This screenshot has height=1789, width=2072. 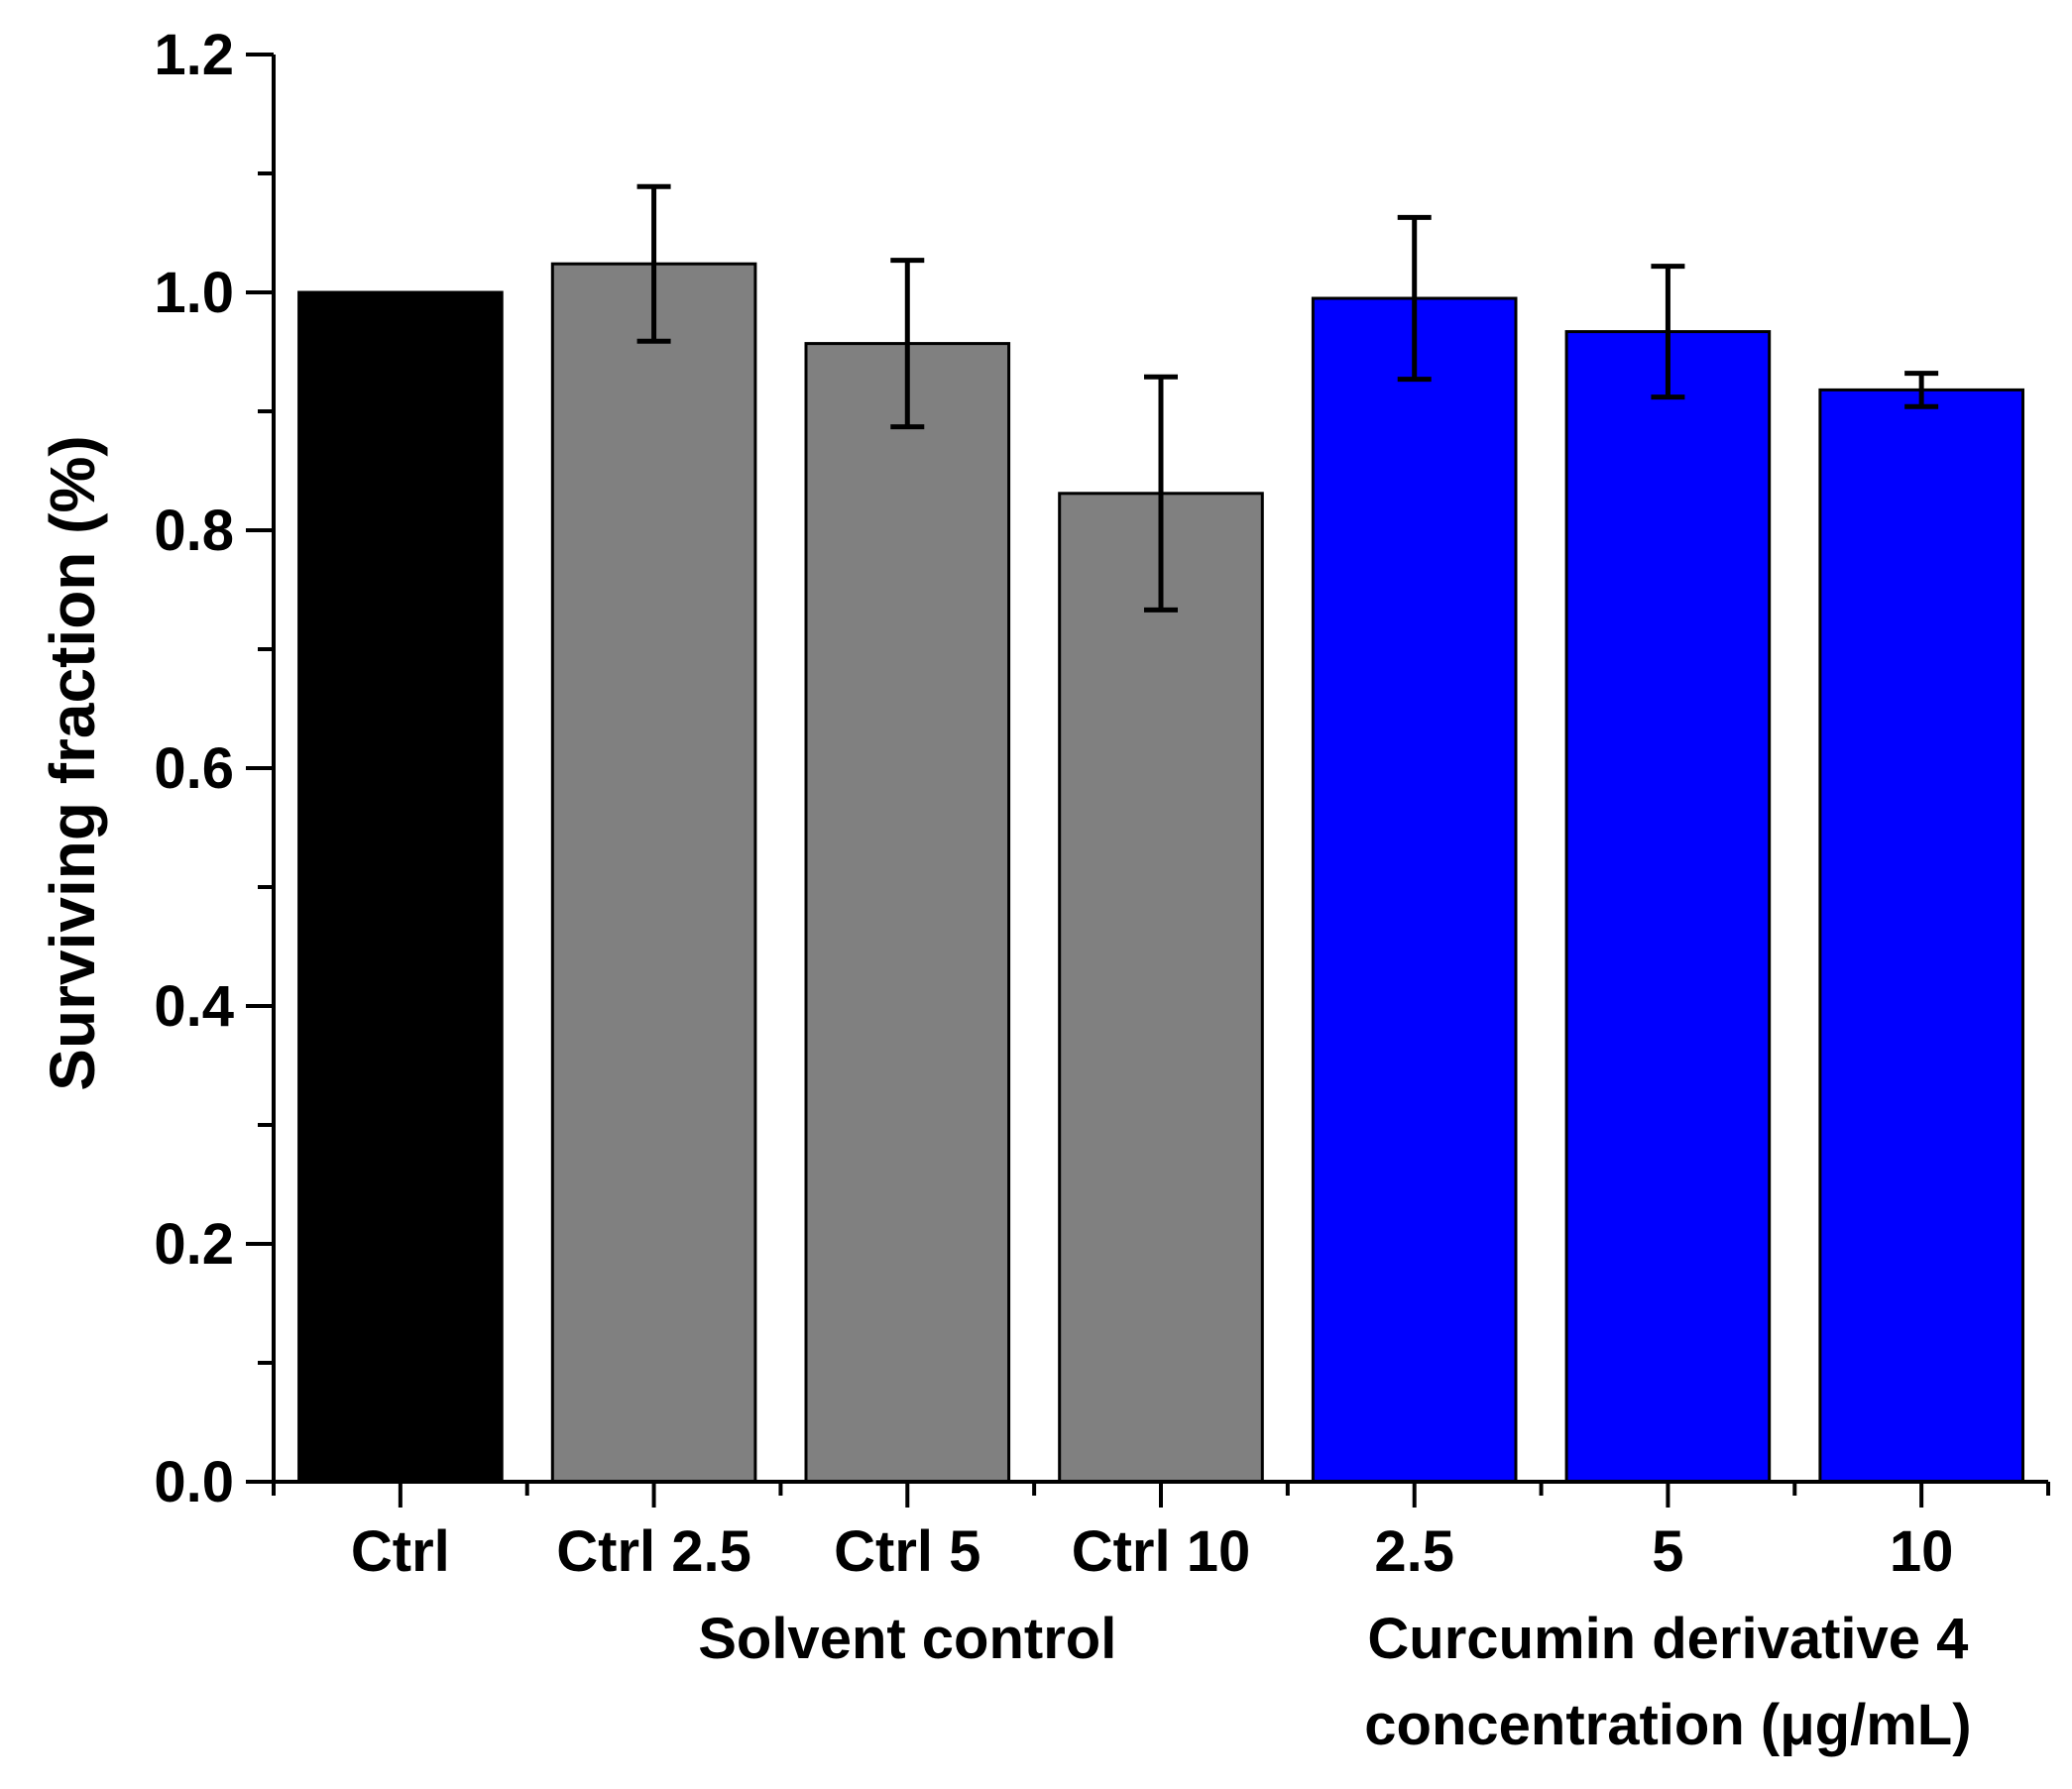 I want to click on x-category-label: Ctrl 2.5, so click(x=653, y=1551).